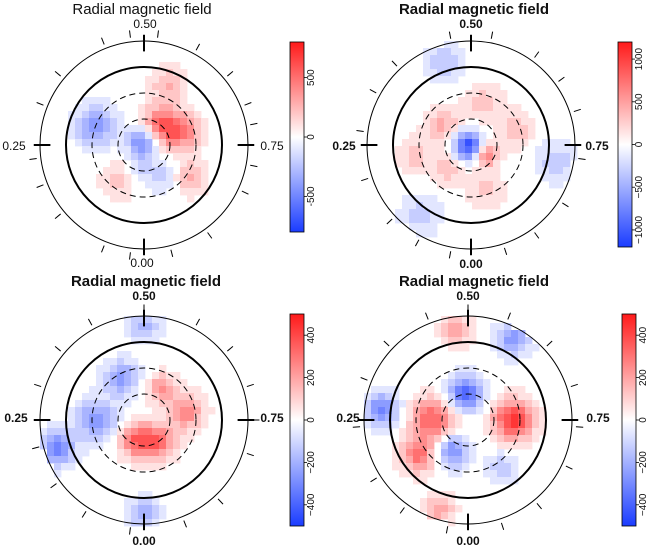 The width and height of the screenshot is (654, 550). Describe the element at coordinates (146, 419) in the screenshot. I see `field-map` at that location.